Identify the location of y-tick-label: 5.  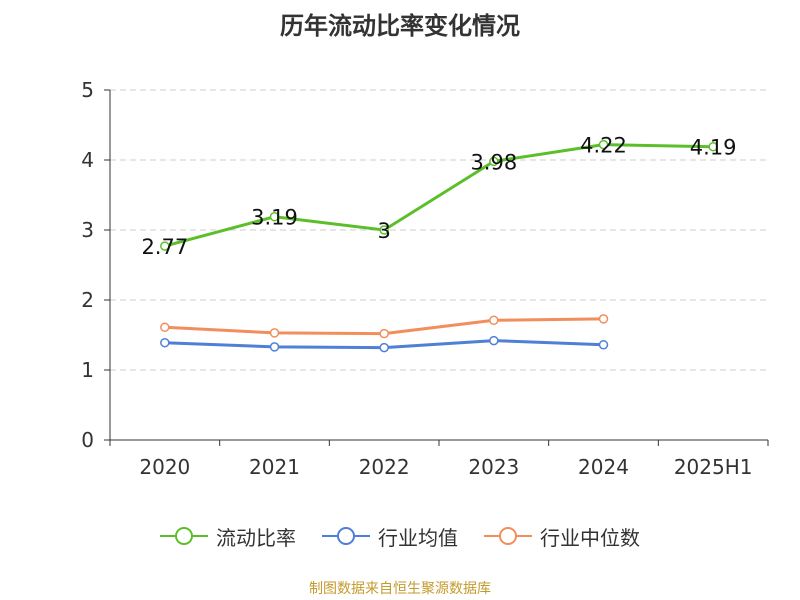
(87, 90).